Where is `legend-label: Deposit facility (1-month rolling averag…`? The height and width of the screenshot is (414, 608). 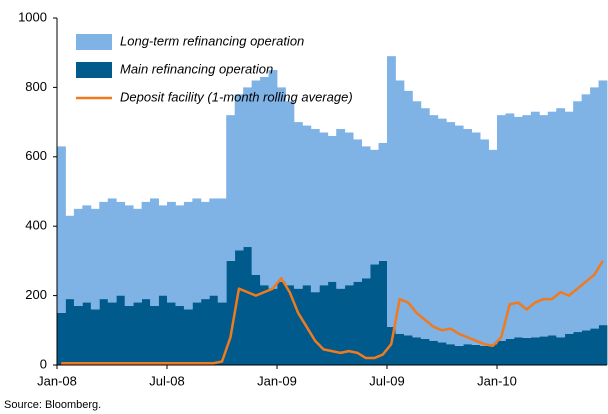 legend-label: Deposit facility (1-month rolling averag… is located at coordinates (236, 96).